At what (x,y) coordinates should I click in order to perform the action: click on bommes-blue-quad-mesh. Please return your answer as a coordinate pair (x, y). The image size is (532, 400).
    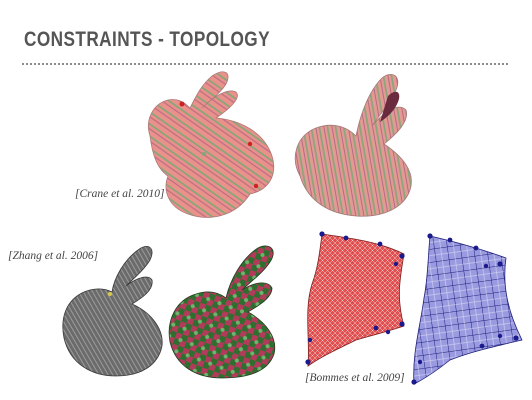
    Looking at the image, I should click on (467, 309).